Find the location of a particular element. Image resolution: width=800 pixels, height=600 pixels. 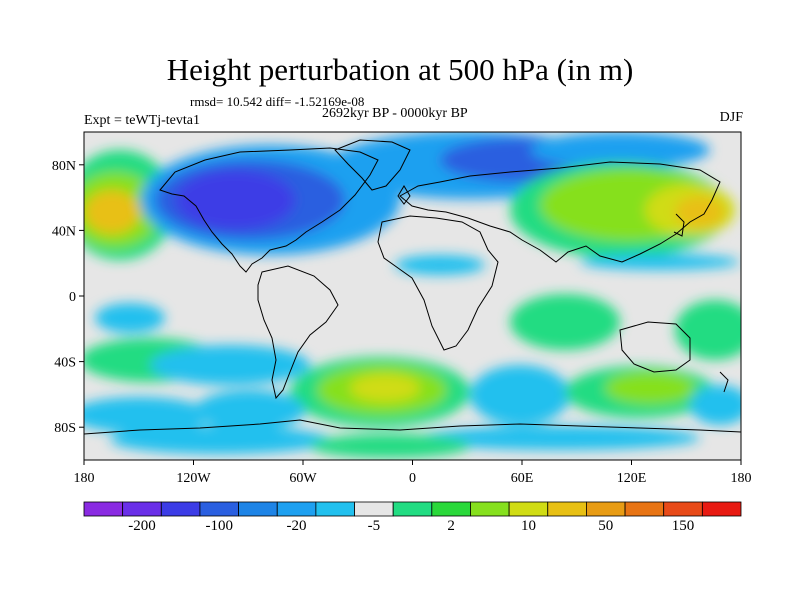

lon-tick-label: 120E is located at coordinates (632, 478).